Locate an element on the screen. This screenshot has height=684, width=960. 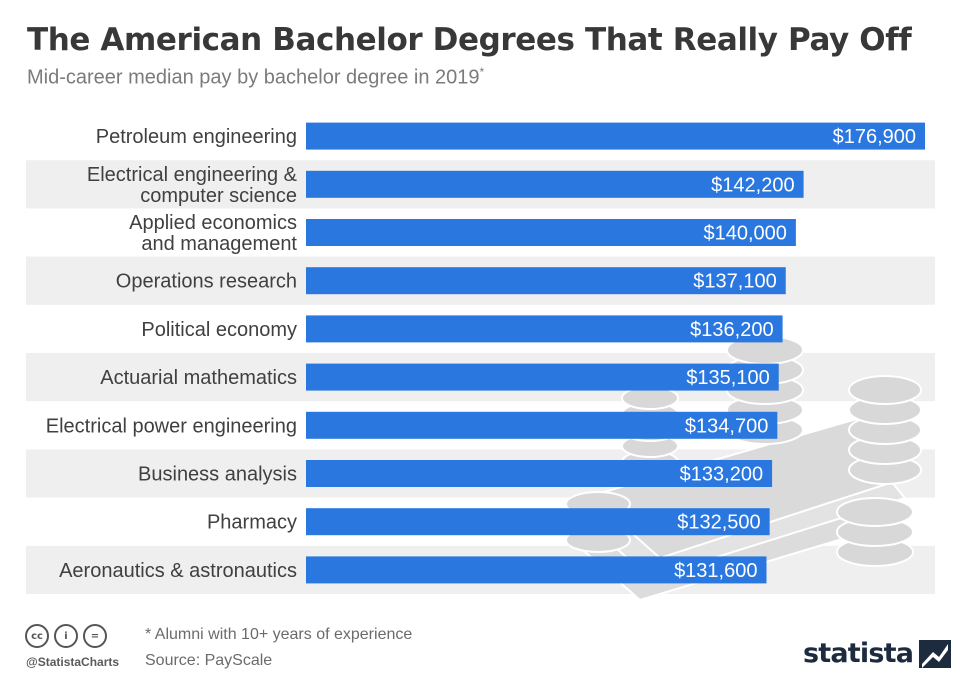
category-label: Actuarial mathematics is located at coordinates (198, 378).